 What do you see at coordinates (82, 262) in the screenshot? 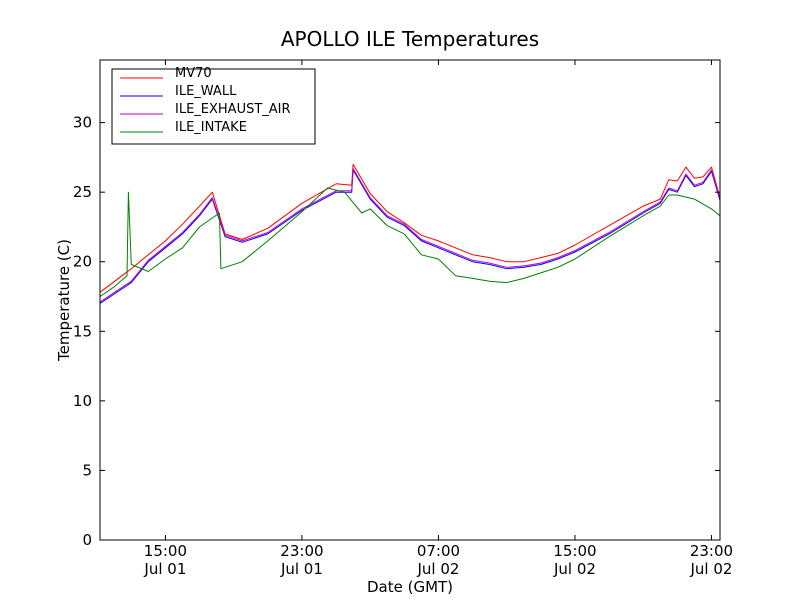
I see `y-tick-label: 20` at bounding box center [82, 262].